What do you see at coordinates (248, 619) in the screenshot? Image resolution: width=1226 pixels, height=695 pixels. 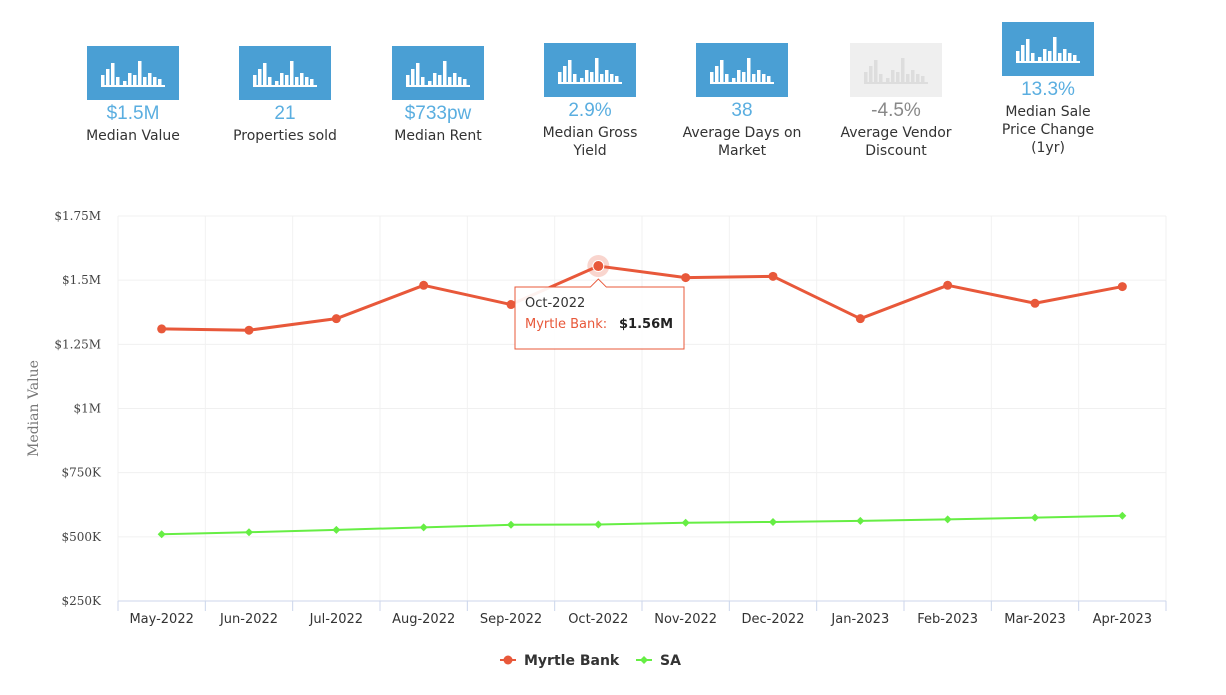 I see `x-tick-label: Jun-2022` at bounding box center [248, 619].